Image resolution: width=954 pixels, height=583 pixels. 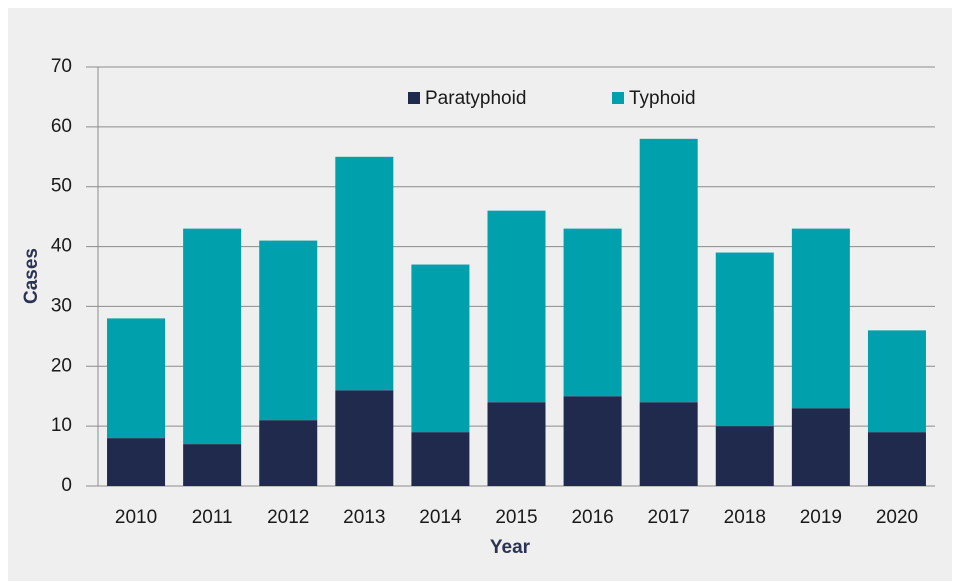 What do you see at coordinates (364, 517) in the screenshot?
I see `x-tick-label: 2013` at bounding box center [364, 517].